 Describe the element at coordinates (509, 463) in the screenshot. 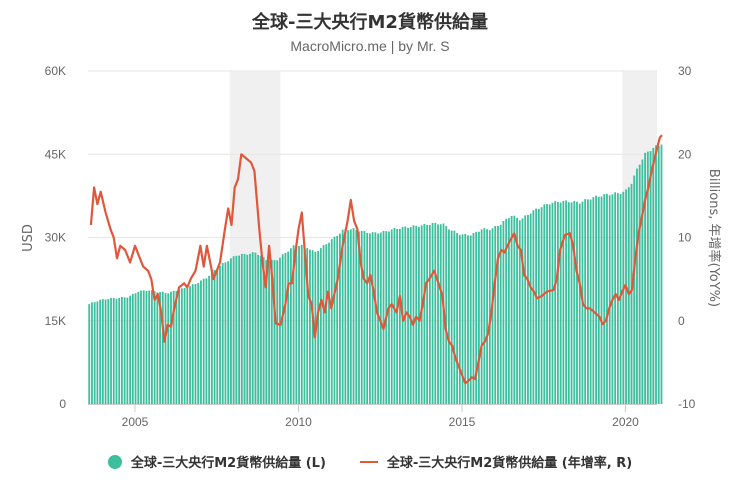

I see `legend-label: 全球-三大央行M2貨幣供給量 (年增率, R)` at that location.